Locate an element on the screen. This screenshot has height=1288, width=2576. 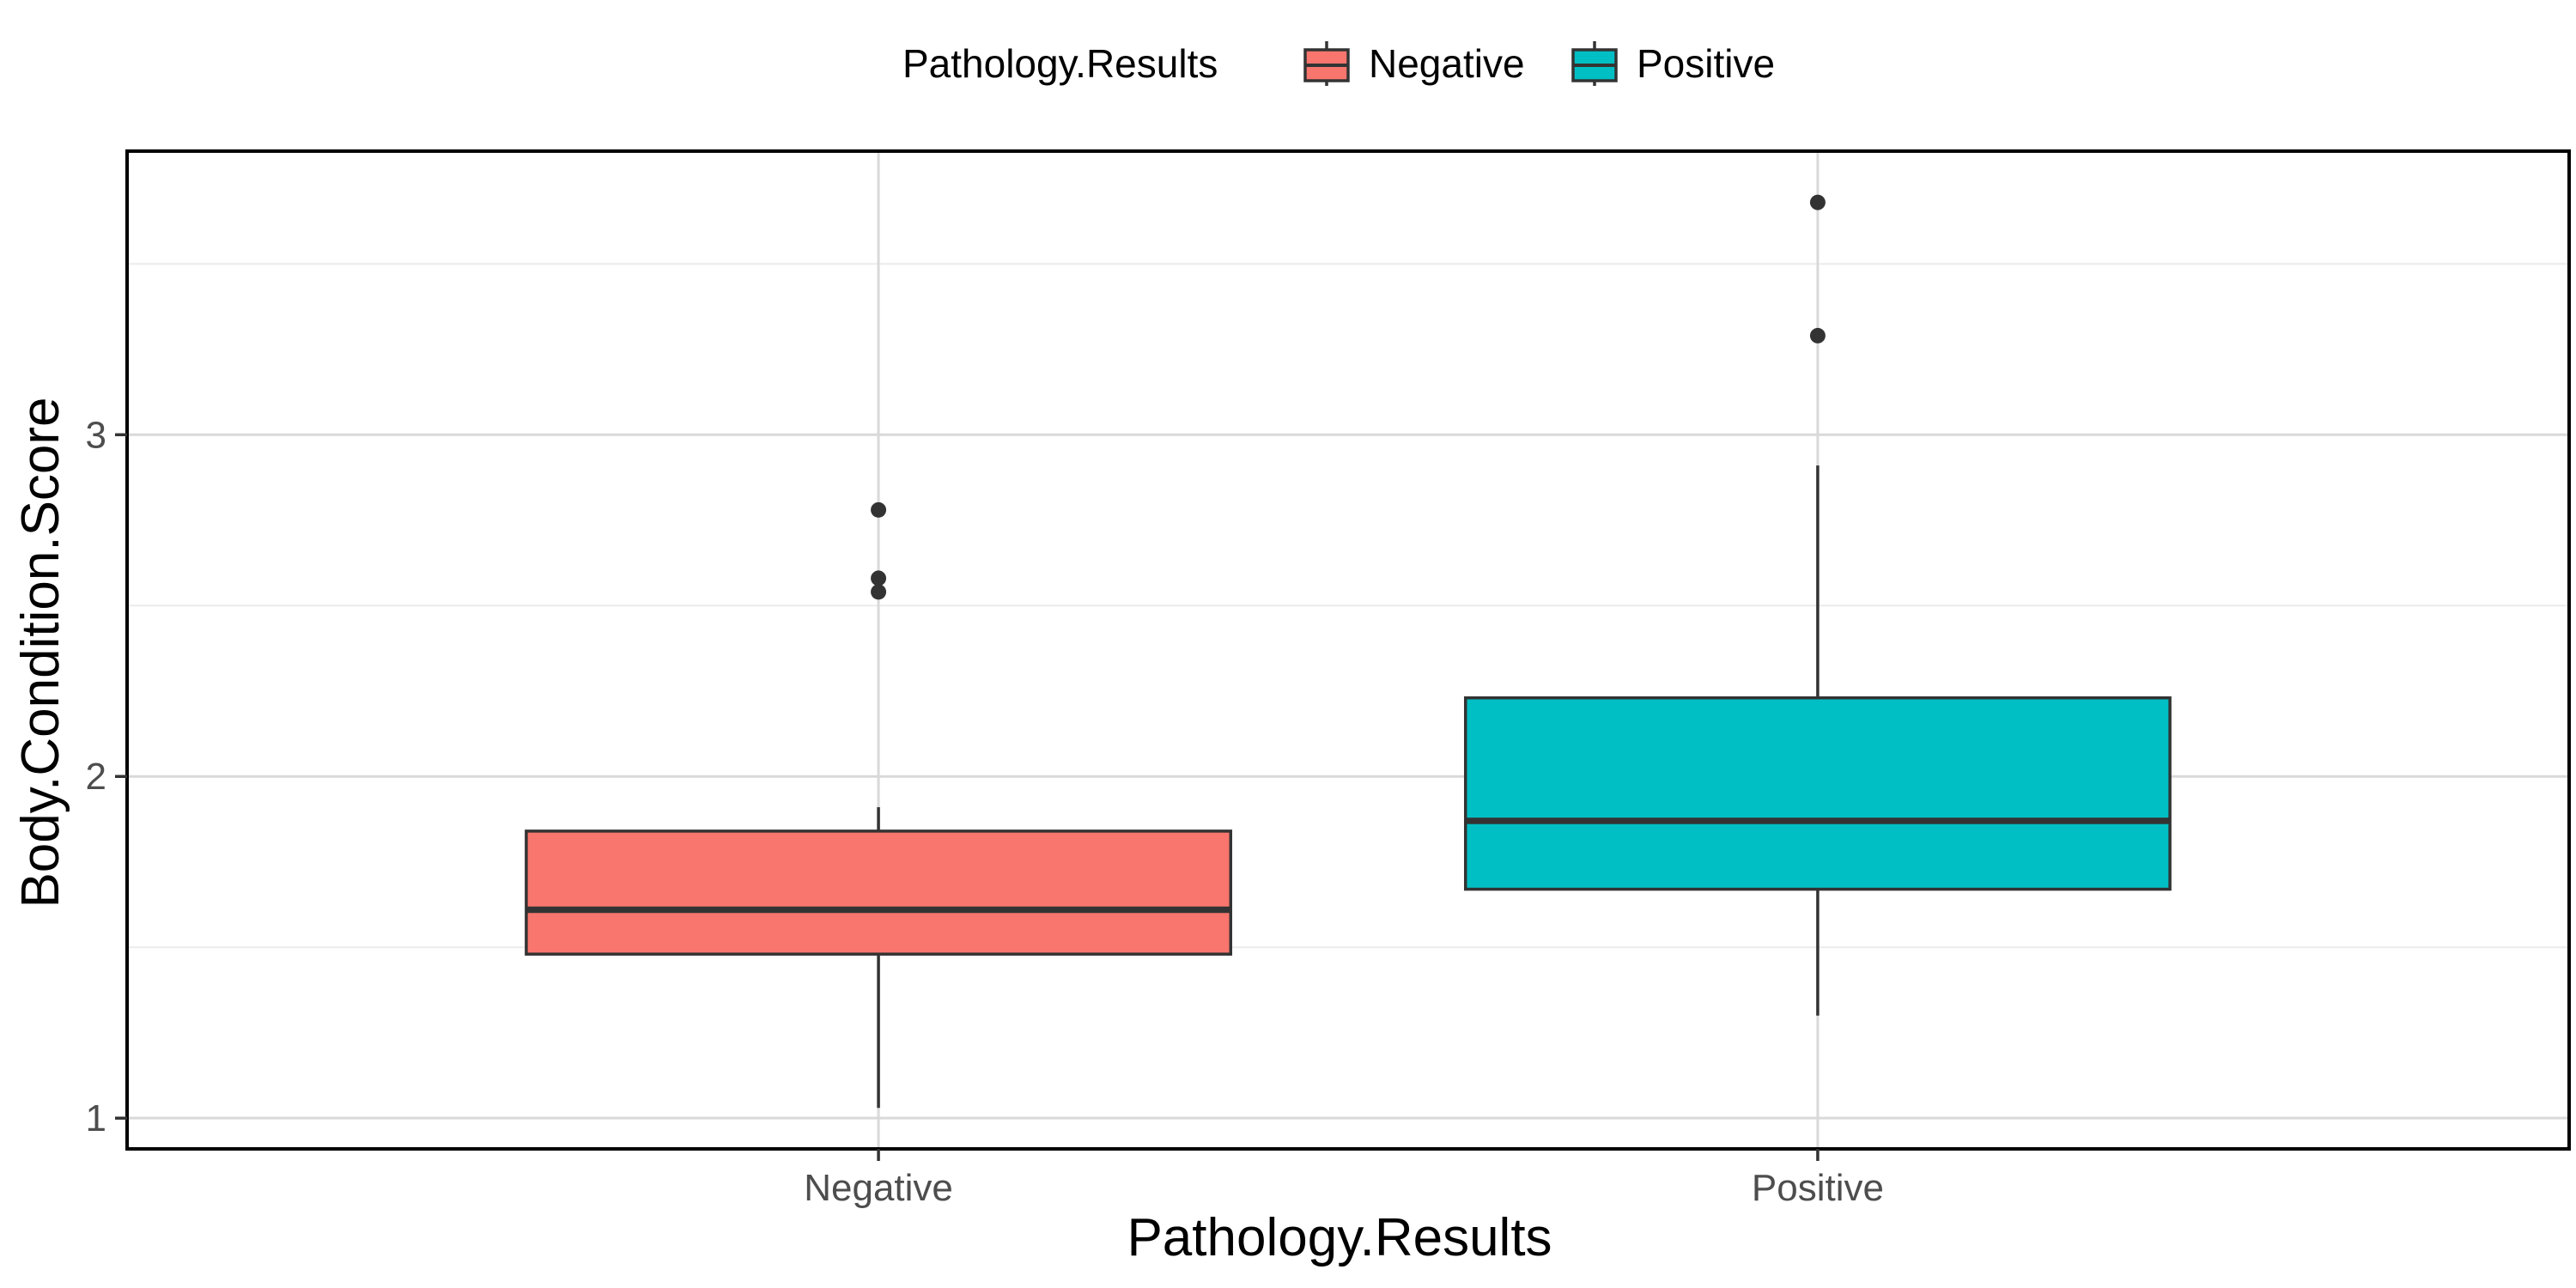
legend-entry-negative: Negative is located at coordinates (1414, 64).